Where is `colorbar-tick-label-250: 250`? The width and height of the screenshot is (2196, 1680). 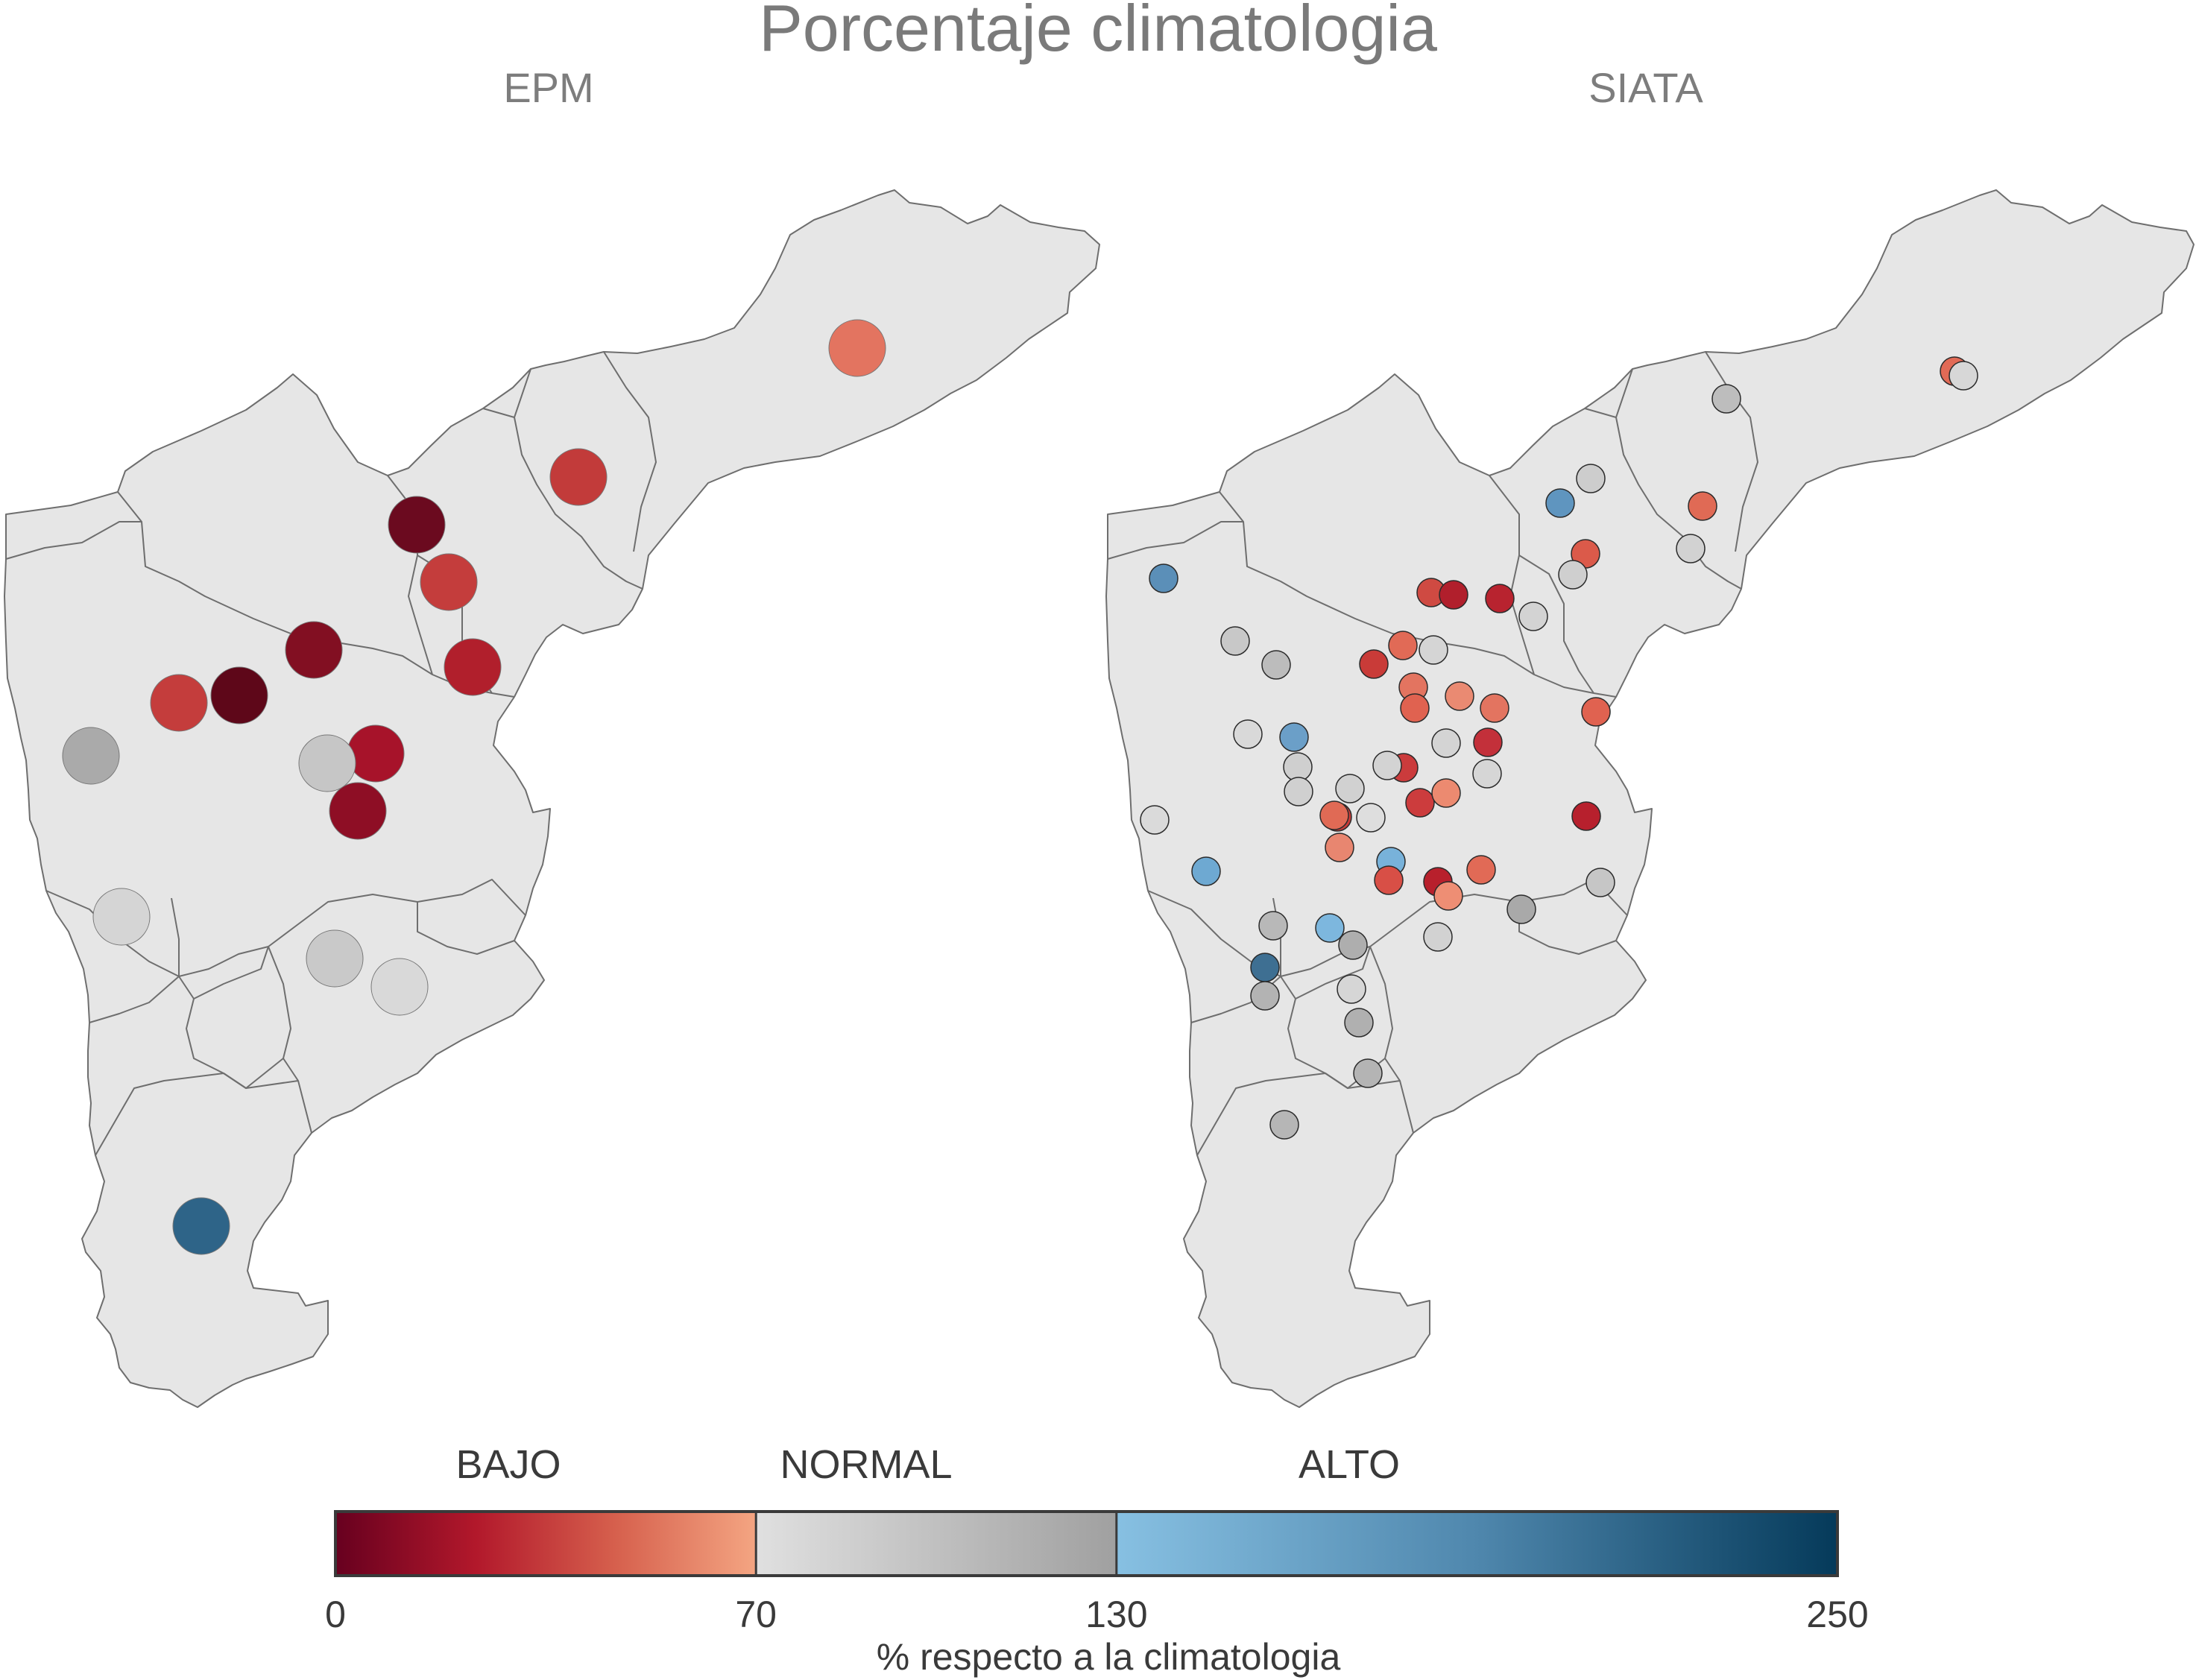
colorbar-tick-label-250: 250 is located at coordinates (1837, 1614).